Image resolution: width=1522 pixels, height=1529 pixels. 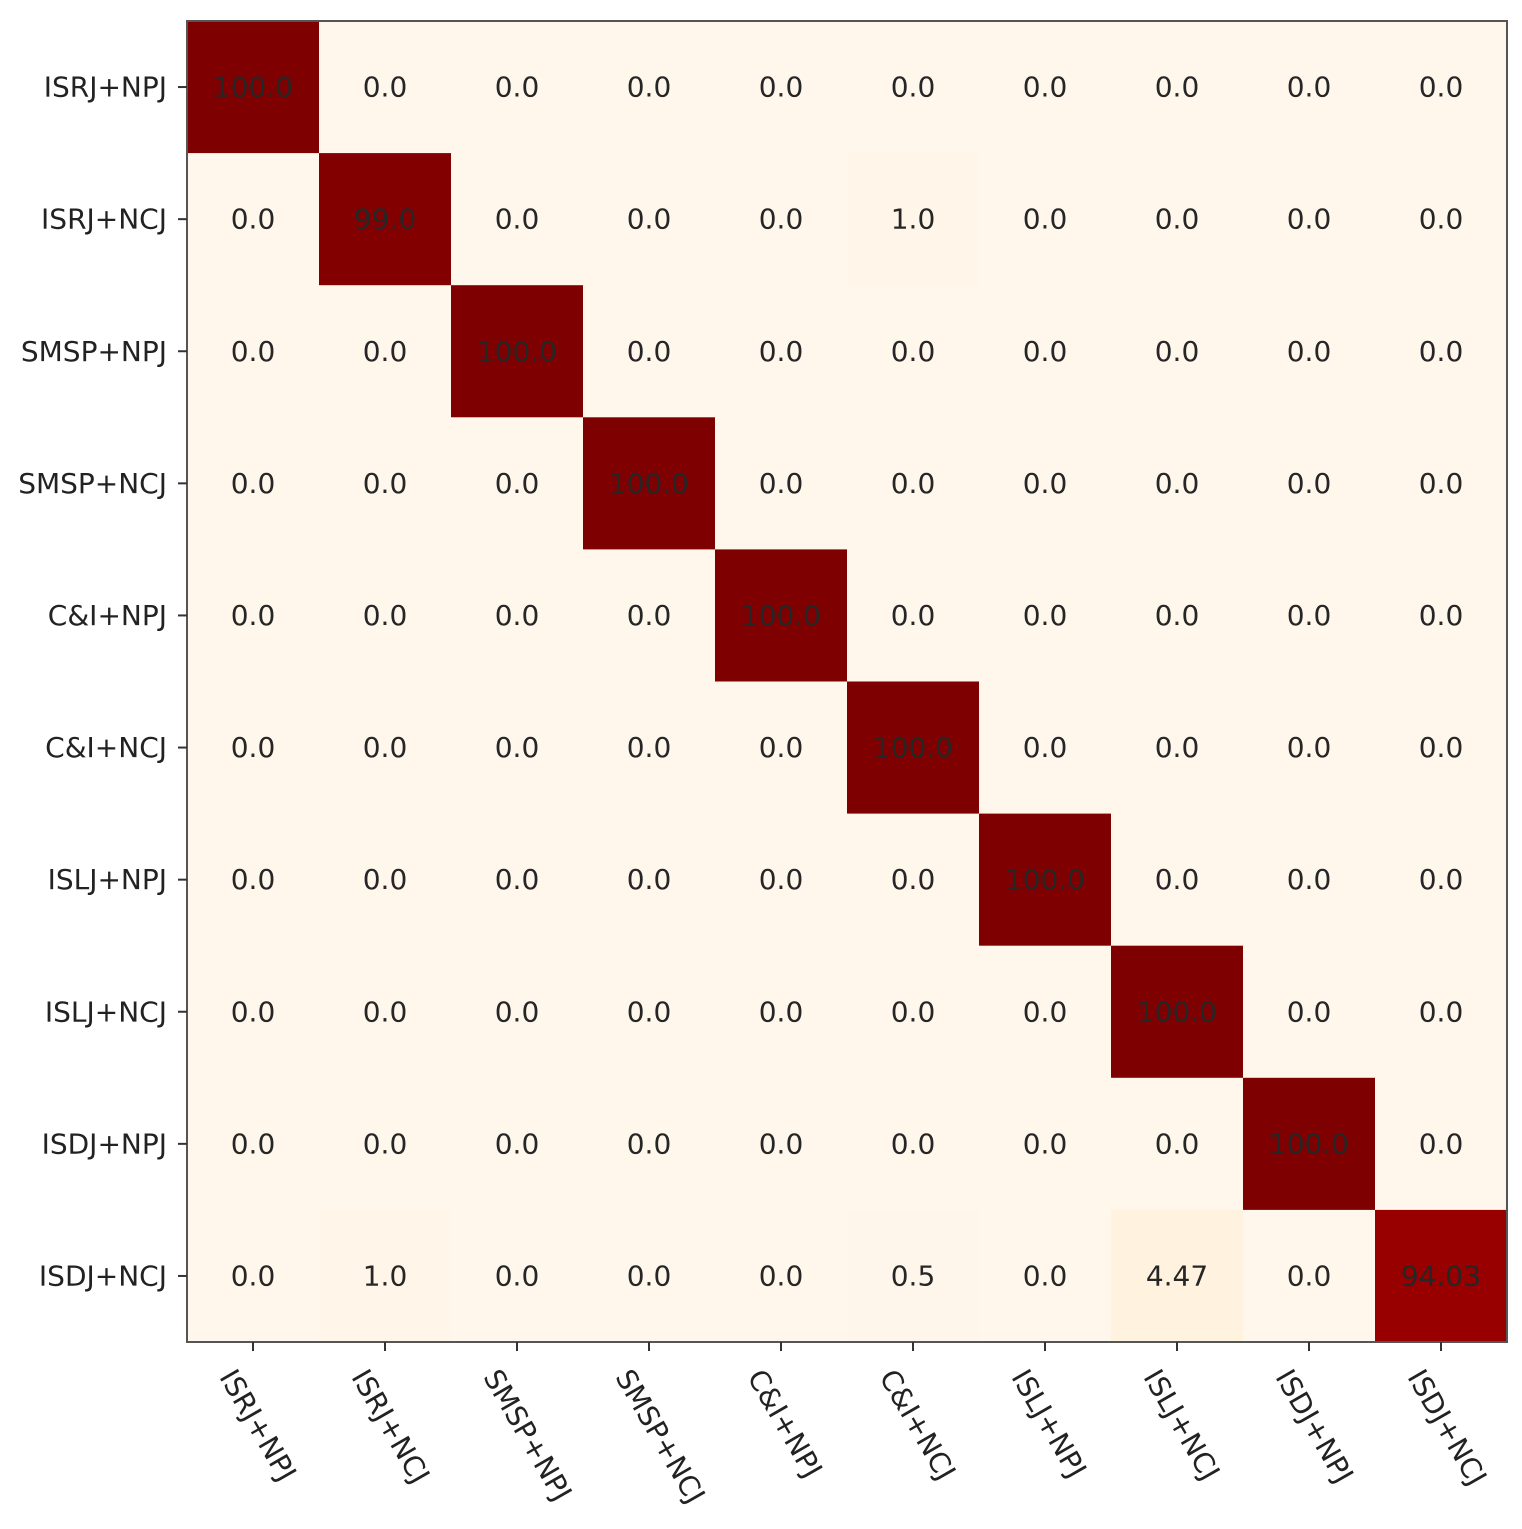 I want to click on x-tick-label: ISDJ+NCJ, so click(x=1447, y=1427).